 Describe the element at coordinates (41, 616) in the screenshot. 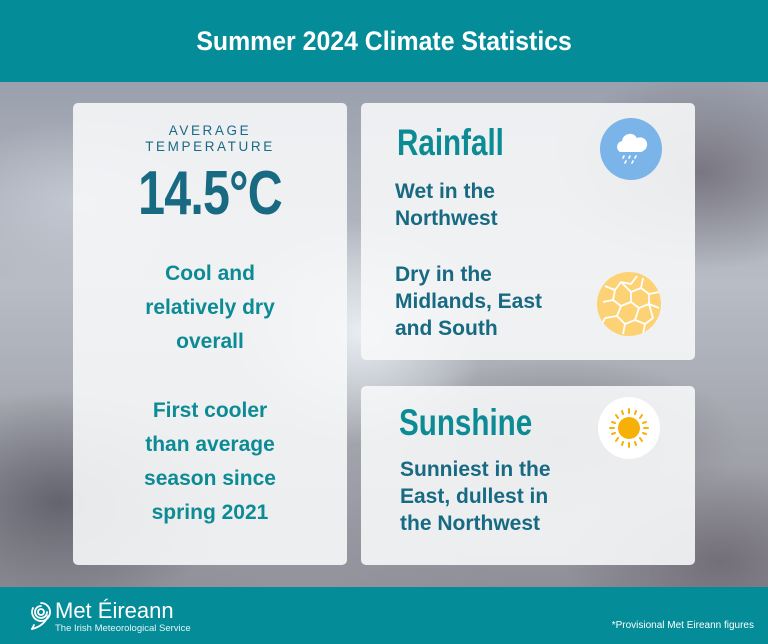

I see `swirl-logo-icon` at that location.